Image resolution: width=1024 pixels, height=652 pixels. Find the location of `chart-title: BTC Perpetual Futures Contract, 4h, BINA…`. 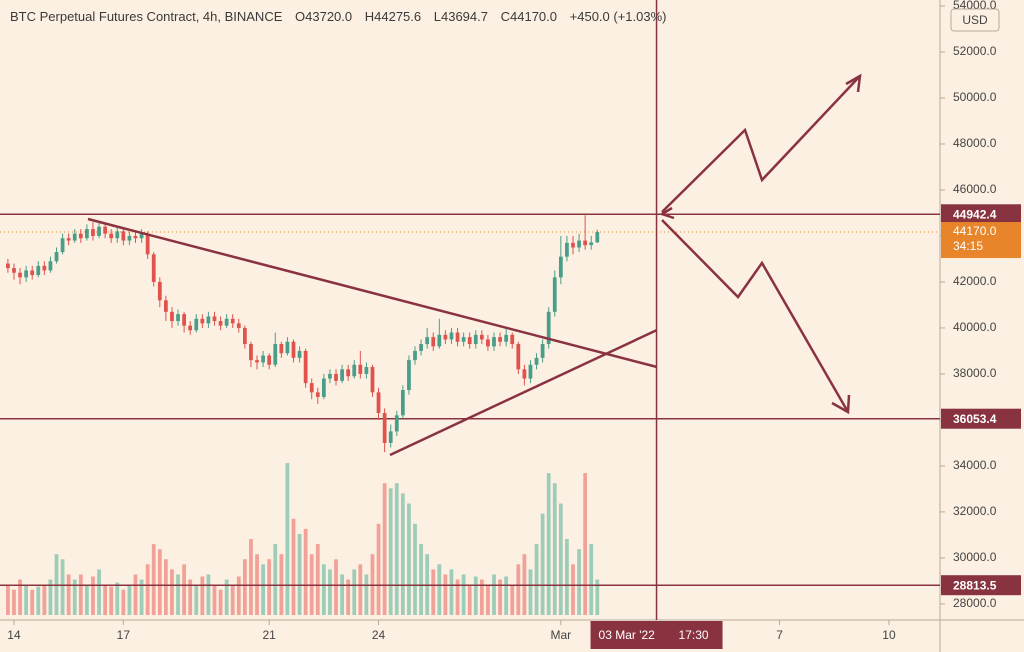

chart-title: BTC Perpetual Futures Contract, 4h, BINA… is located at coordinates (146, 16).